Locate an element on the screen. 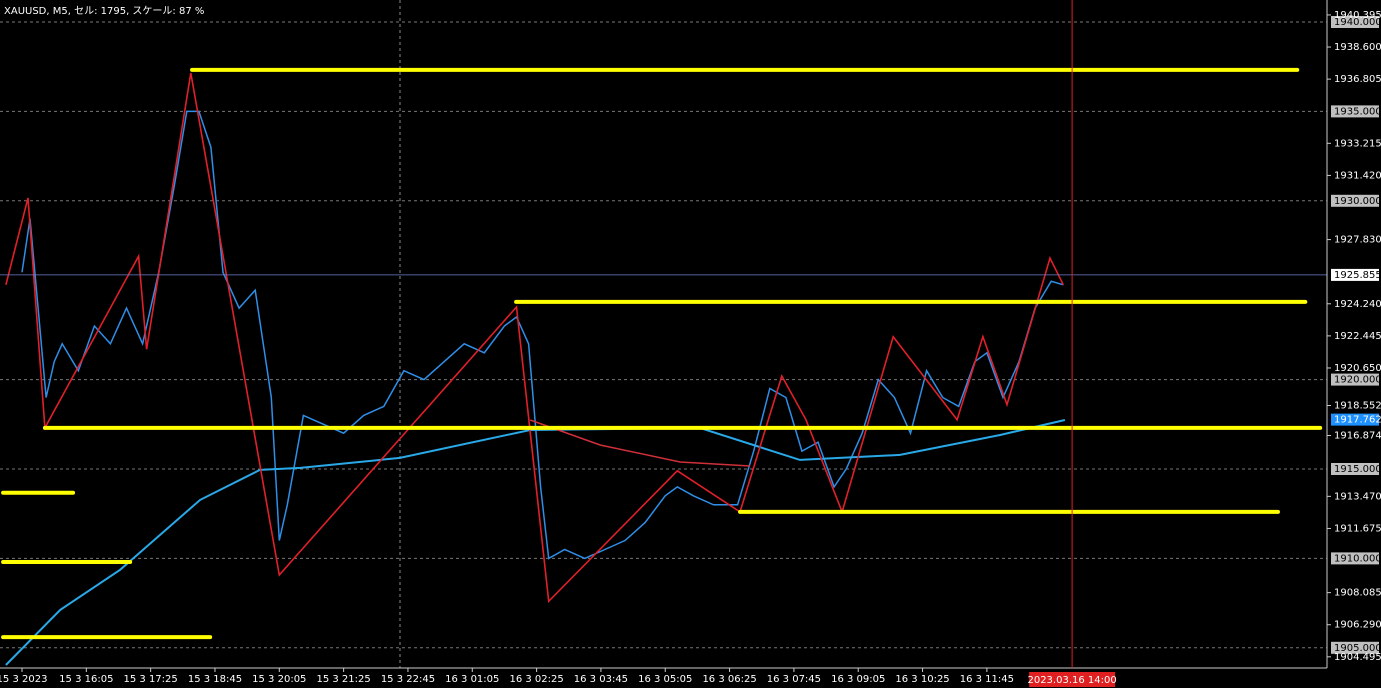 The height and width of the screenshot is (688, 1381). x-tick-label: 16 3 07:45 is located at coordinates (794, 679).